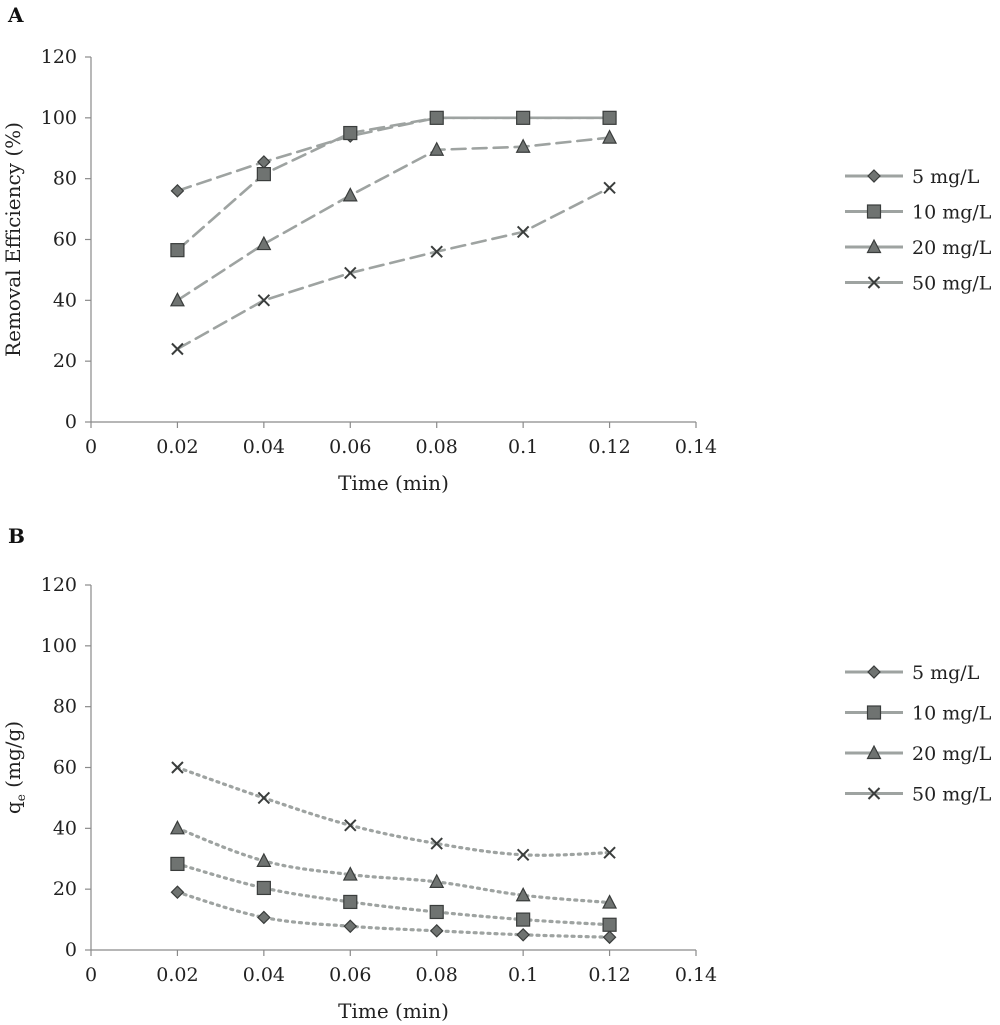 This screenshot has width=1000, height=1025. I want to click on legend-item: 5 mg/L, so click(912, 673).